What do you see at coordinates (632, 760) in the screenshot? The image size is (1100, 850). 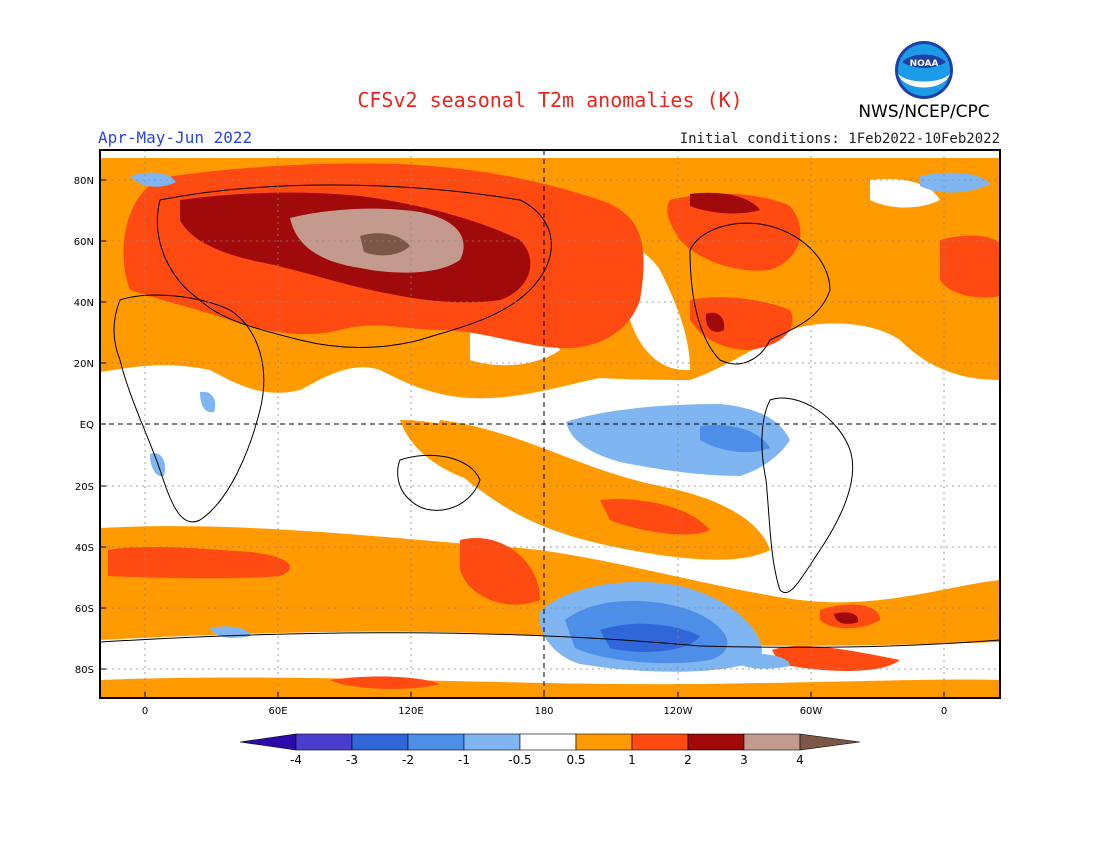 I see `colorbar-label: 1` at bounding box center [632, 760].